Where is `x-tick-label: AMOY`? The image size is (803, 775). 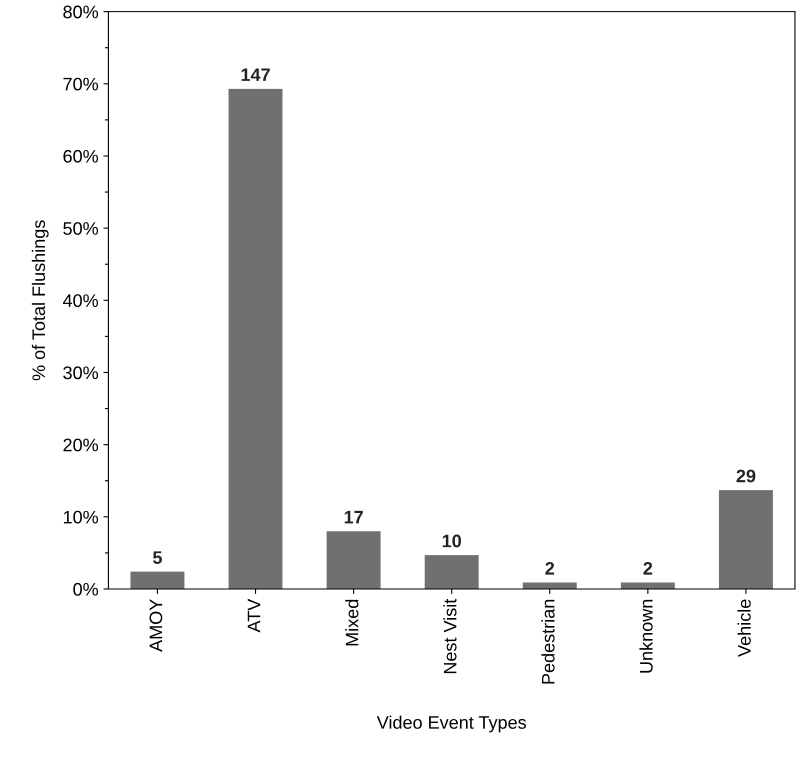
x-tick-label: AMOY is located at coordinates (156, 625).